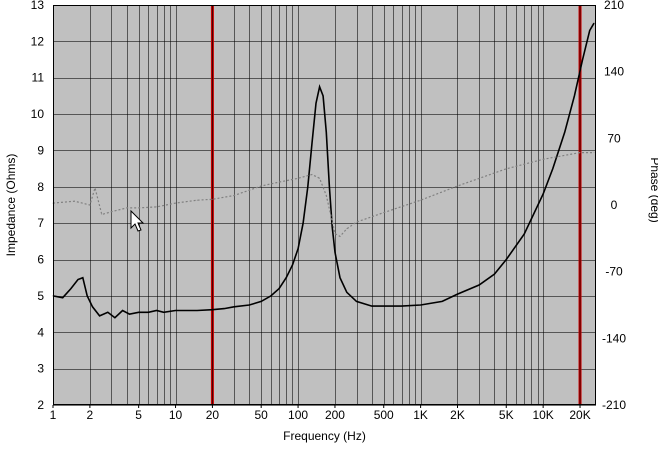 The image size is (658, 451). Describe the element at coordinates (614, 6) in the screenshot. I see `y-right-tick-label: 210` at that location.